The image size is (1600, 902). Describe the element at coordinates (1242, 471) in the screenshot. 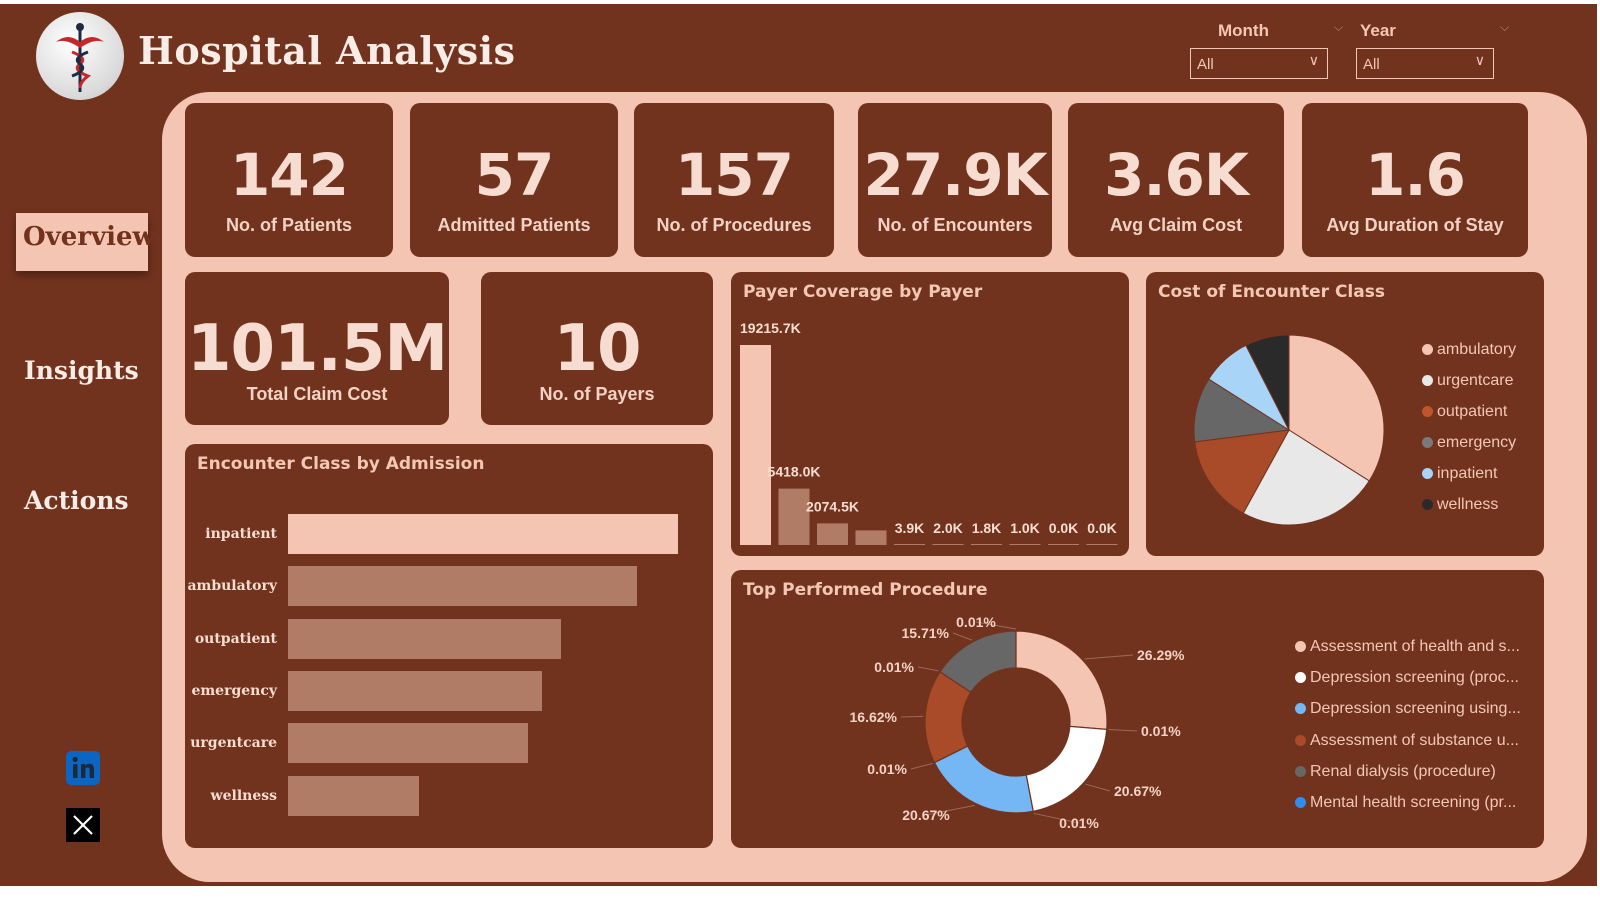

I see `pie-slice-outpatient` at that location.